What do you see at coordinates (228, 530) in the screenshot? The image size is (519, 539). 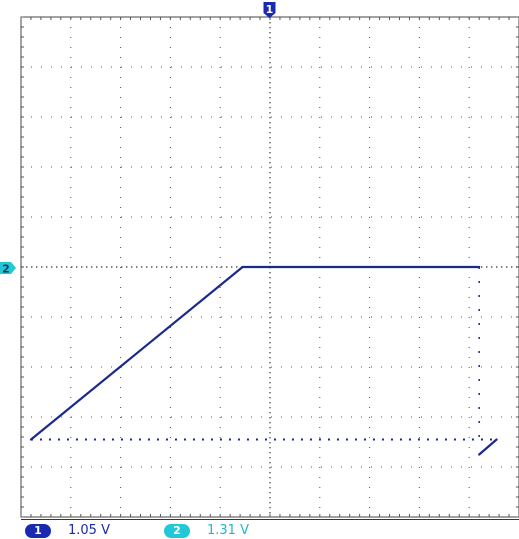 I see `ch2-scale: 1.31 V` at bounding box center [228, 530].